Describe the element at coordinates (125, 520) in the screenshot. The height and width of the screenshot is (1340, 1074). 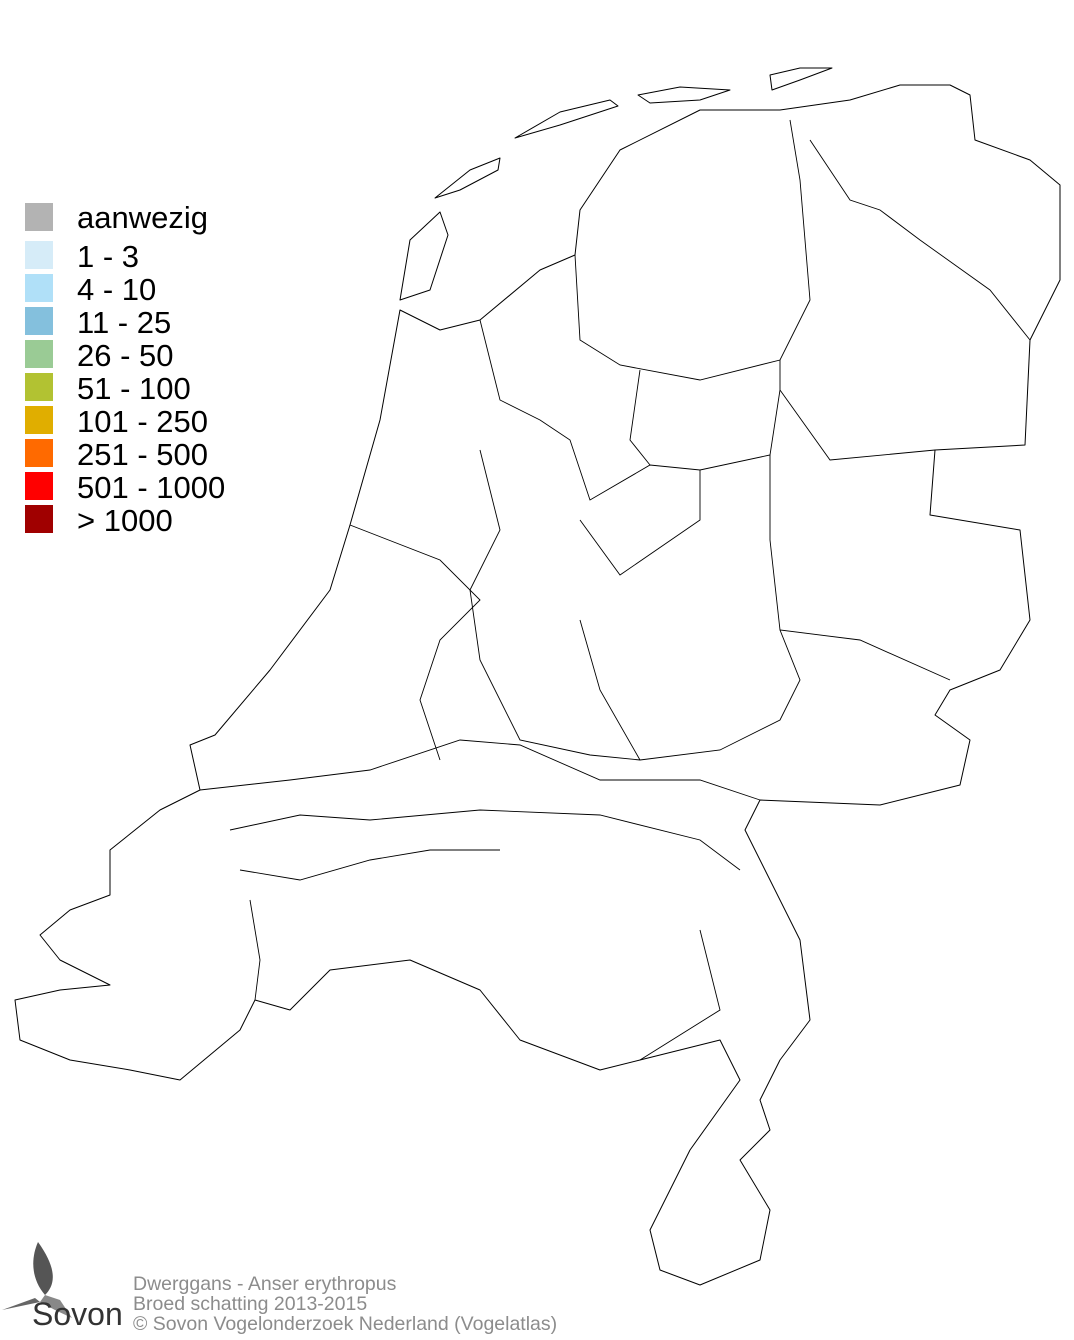
I see `legend-label: > 1000` at that location.